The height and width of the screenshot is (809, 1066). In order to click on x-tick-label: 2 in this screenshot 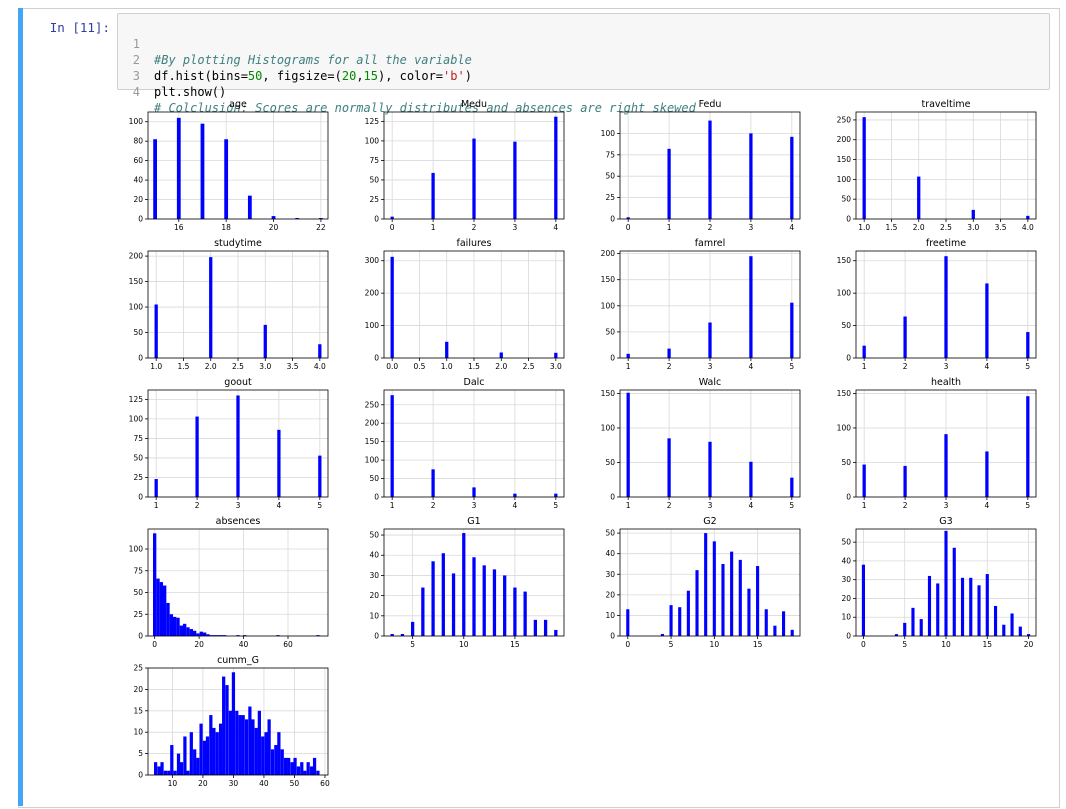, I will do `click(669, 505)`.